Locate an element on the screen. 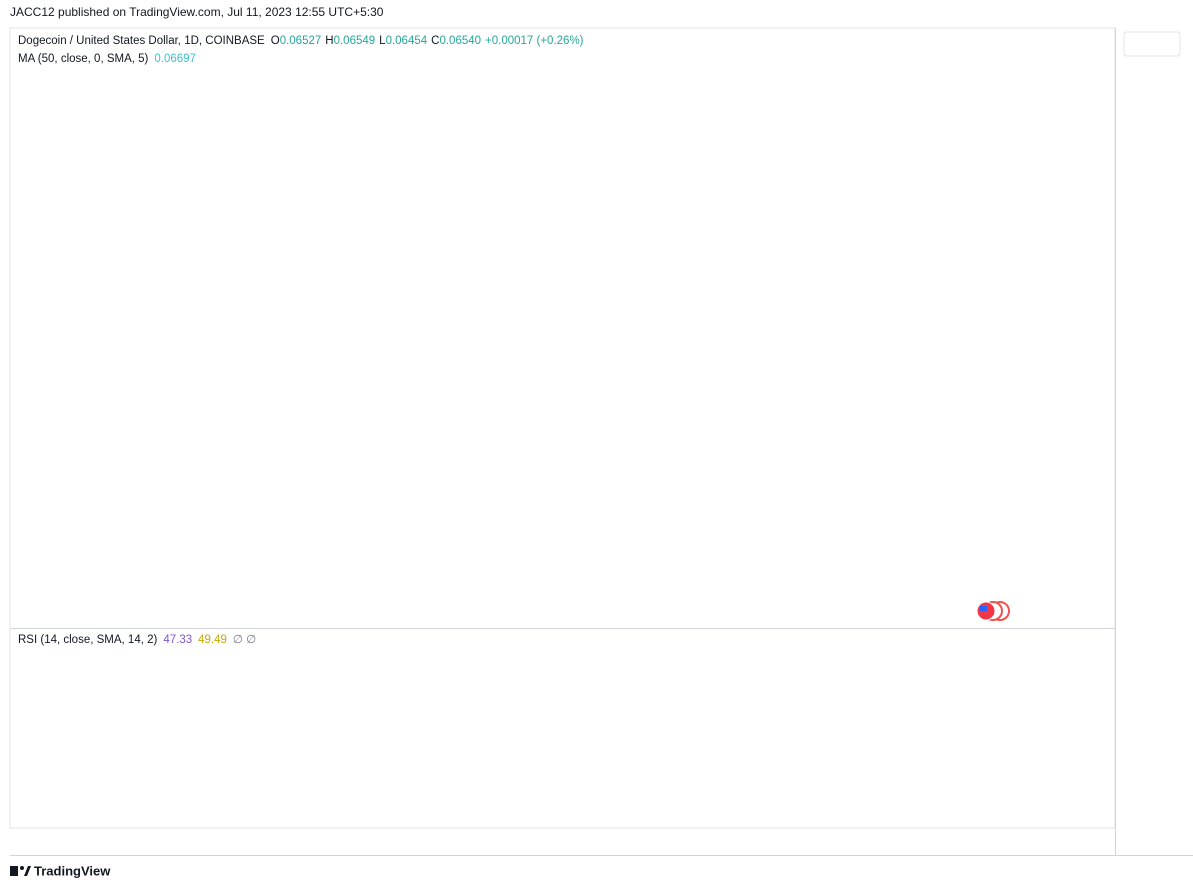 This screenshot has width=1193, height=889. flag-icon is located at coordinates (993, 611).